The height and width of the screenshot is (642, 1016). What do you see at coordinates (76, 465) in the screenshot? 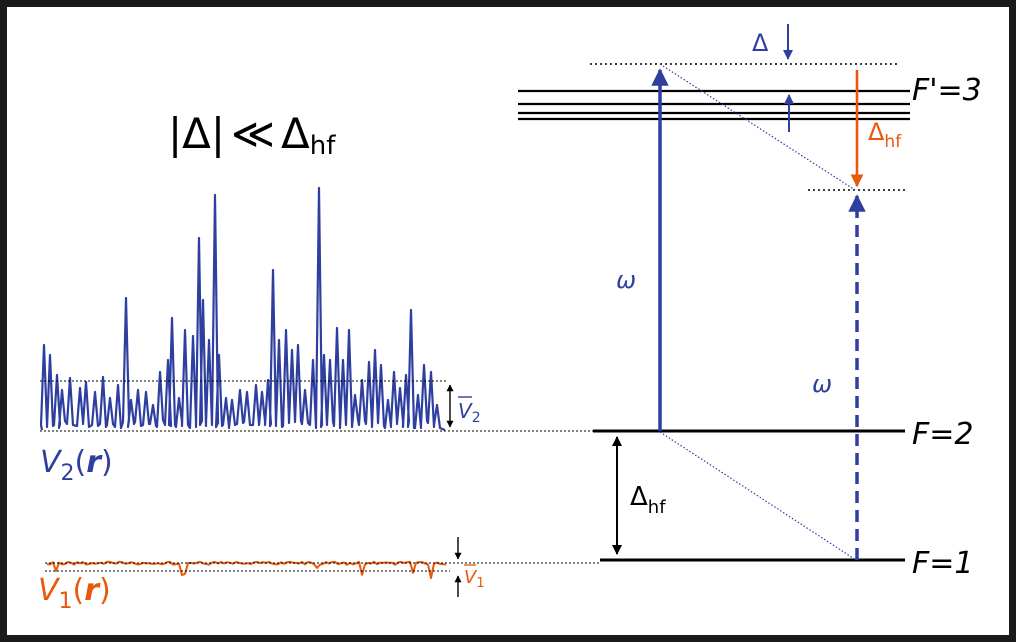
I see `v2-label: V2(r)` at bounding box center [76, 465].